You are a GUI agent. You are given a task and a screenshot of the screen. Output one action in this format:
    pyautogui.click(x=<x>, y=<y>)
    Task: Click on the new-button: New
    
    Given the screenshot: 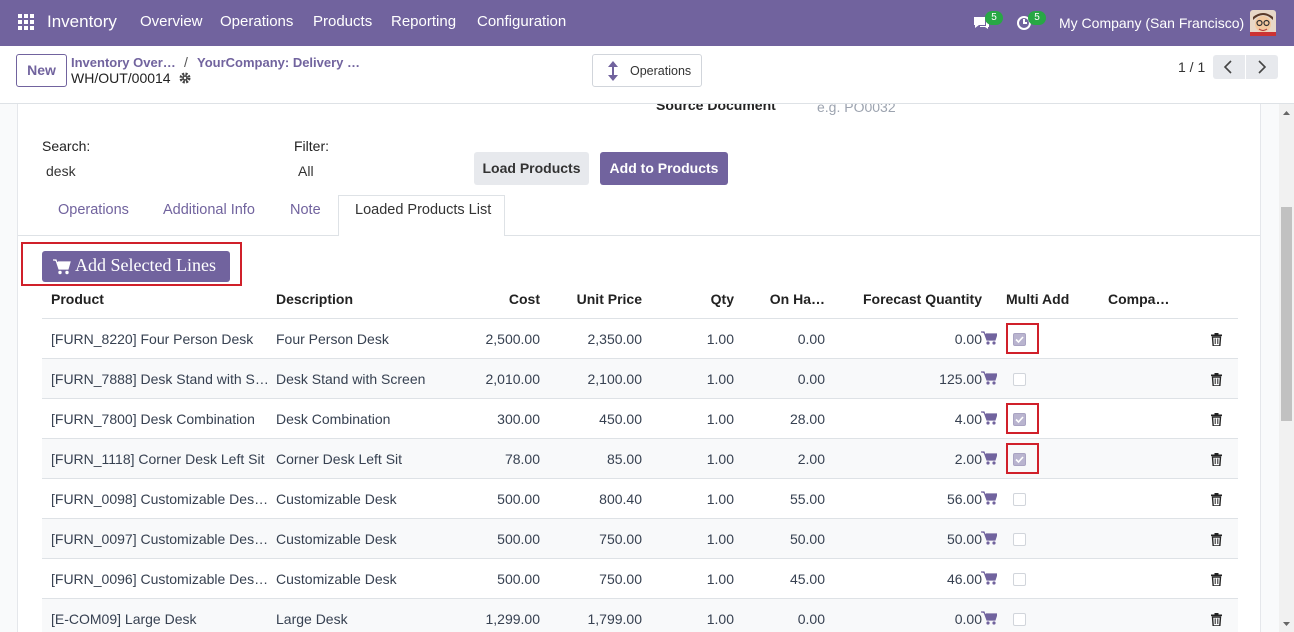 What is the action you would take?
    pyautogui.click(x=41, y=70)
    